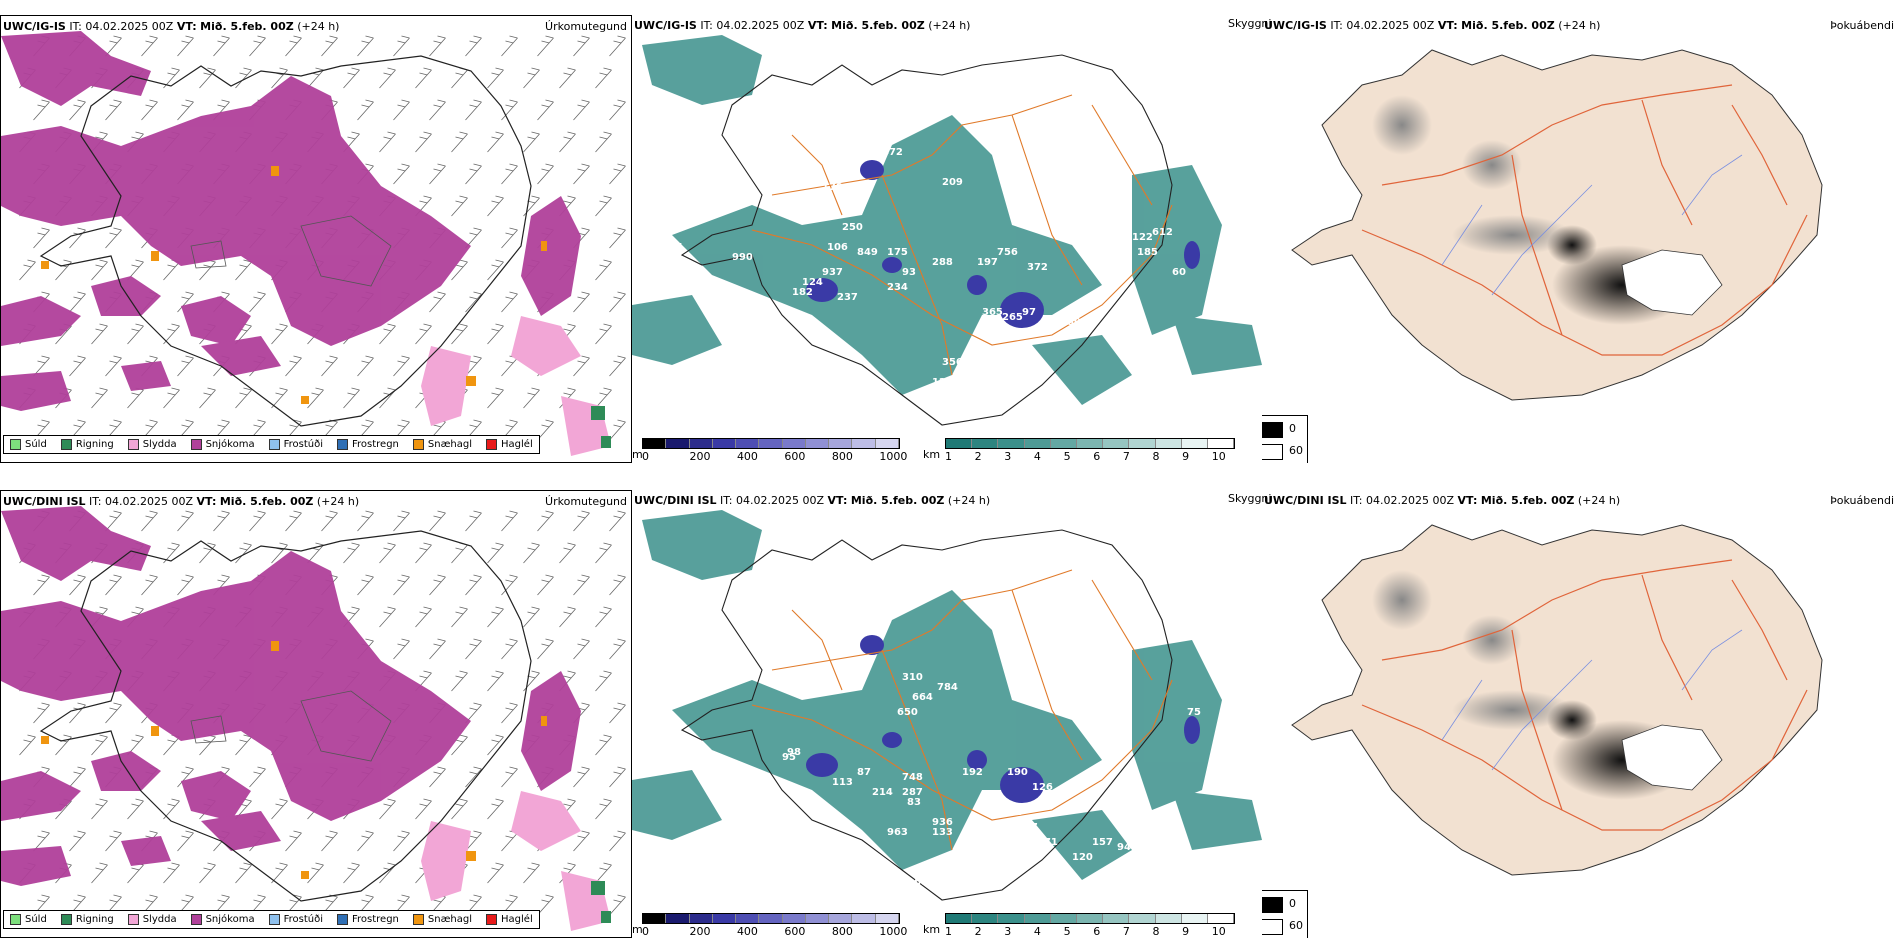 This screenshot has height=950, width=1900. Describe the element at coordinates (794, 752) in the screenshot. I see `ceiling-value-label: 98` at that location.